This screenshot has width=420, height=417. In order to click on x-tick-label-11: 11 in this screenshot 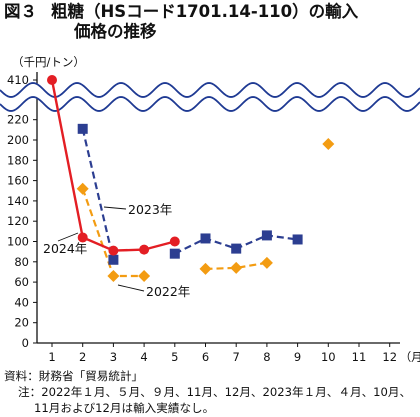, I will do `click(359, 357)`.